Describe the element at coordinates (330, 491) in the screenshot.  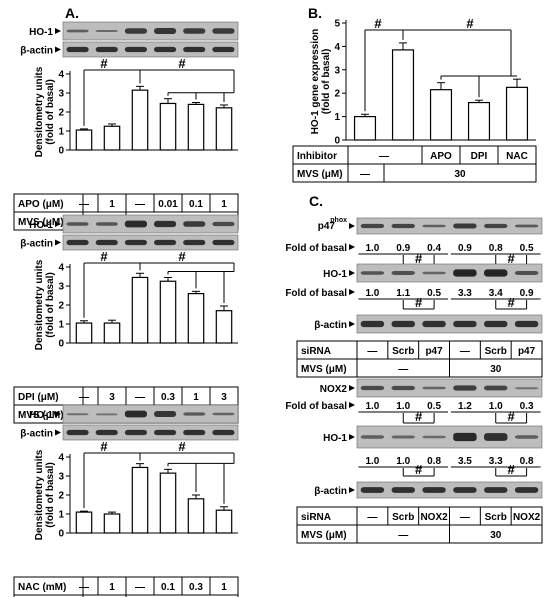
I see `c-actin-blot-2-label: β-actin` at that location.